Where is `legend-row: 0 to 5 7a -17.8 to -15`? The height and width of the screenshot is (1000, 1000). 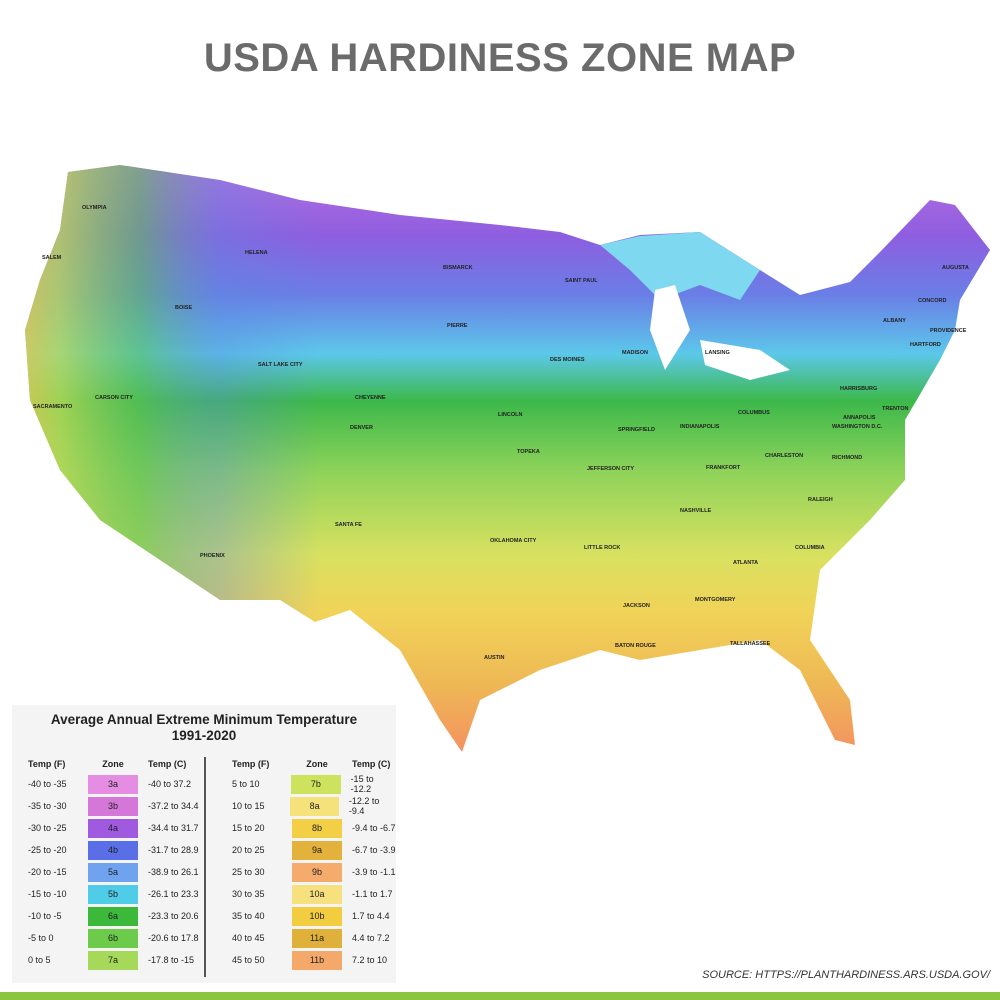
legend-row: 0 to 5 7a -17.8 to -15 is located at coordinates (113, 960).